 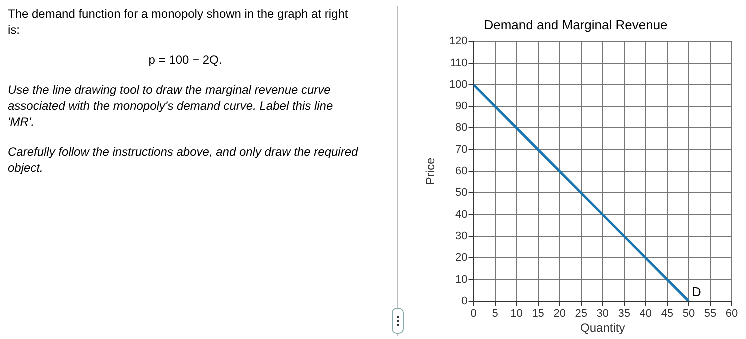 What do you see at coordinates (462, 128) in the screenshot?
I see `y-tick-label: 80` at bounding box center [462, 128].